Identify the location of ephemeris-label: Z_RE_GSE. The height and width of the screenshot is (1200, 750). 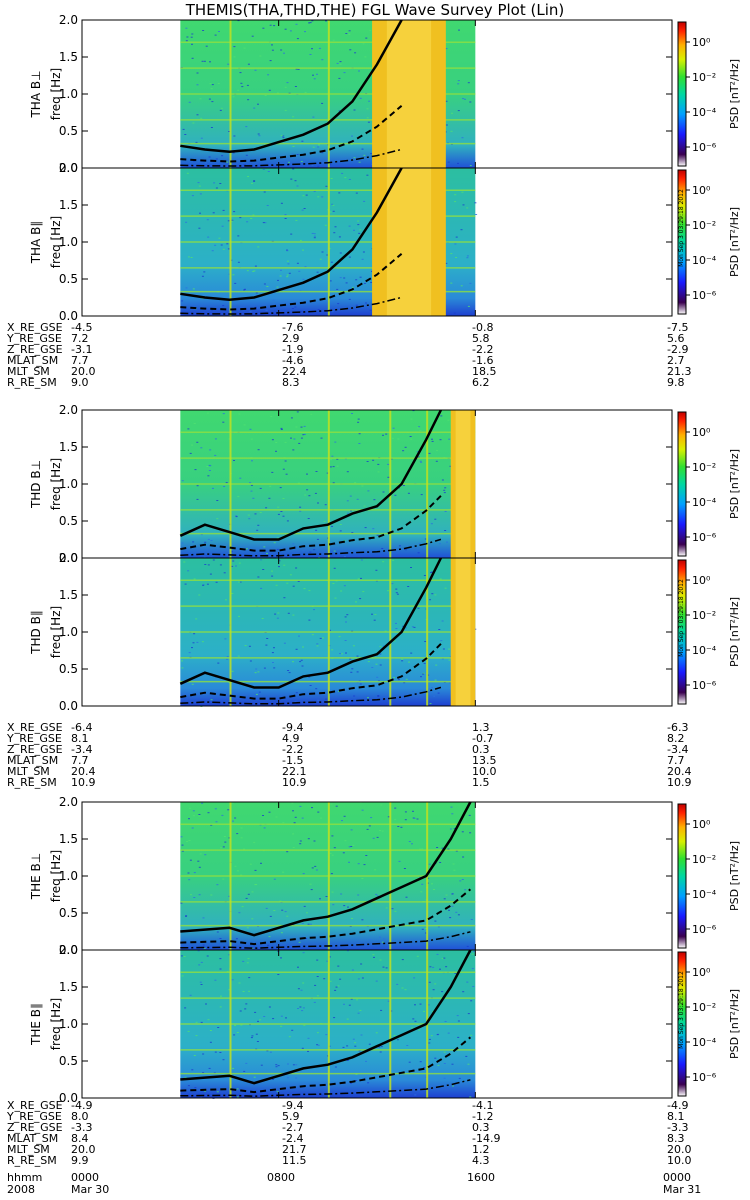
(35, 1127).